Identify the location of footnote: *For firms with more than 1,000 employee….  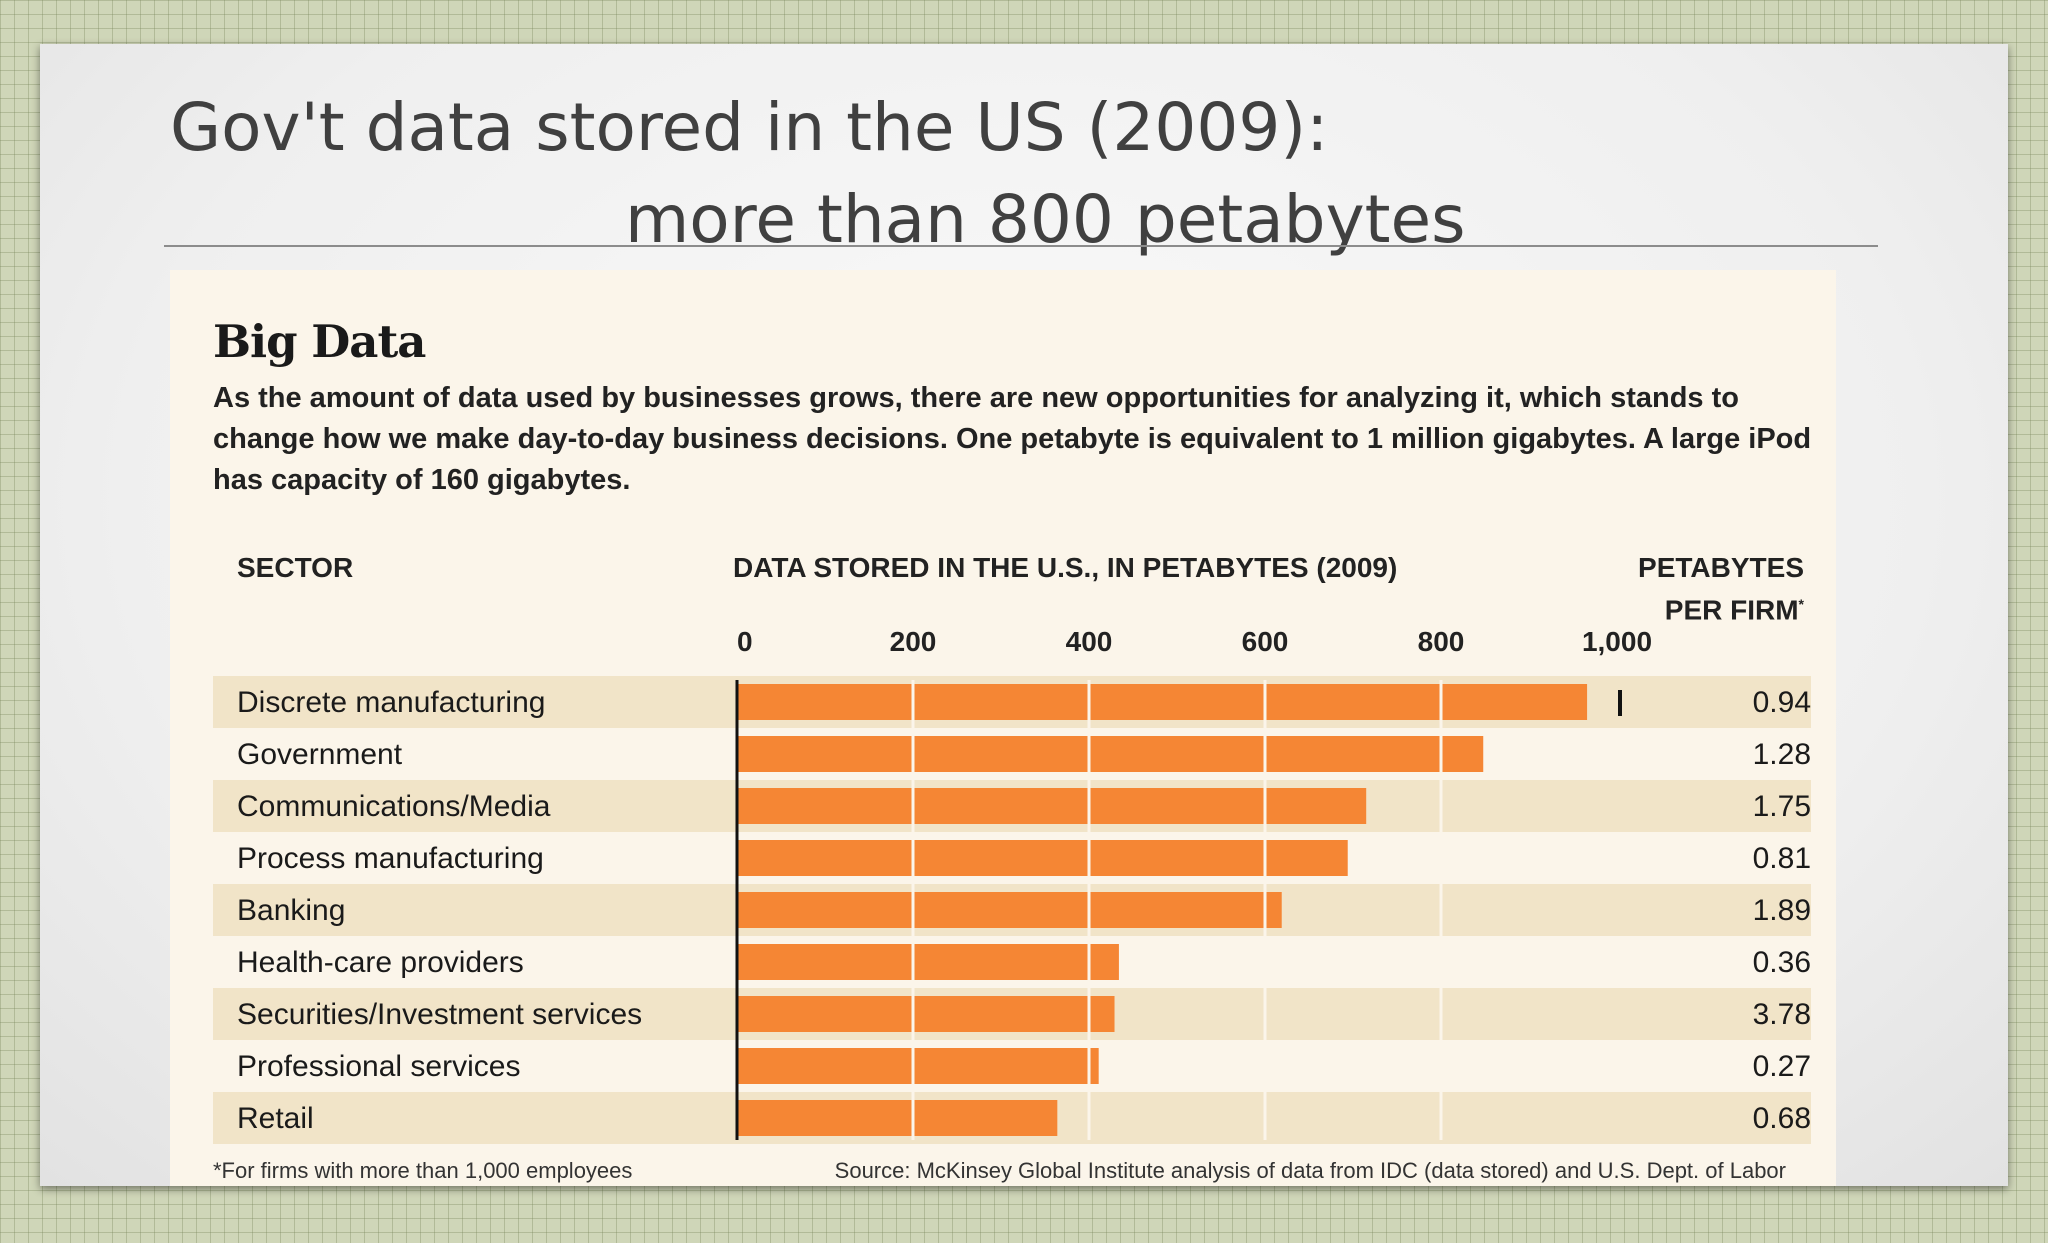
(423, 1170).